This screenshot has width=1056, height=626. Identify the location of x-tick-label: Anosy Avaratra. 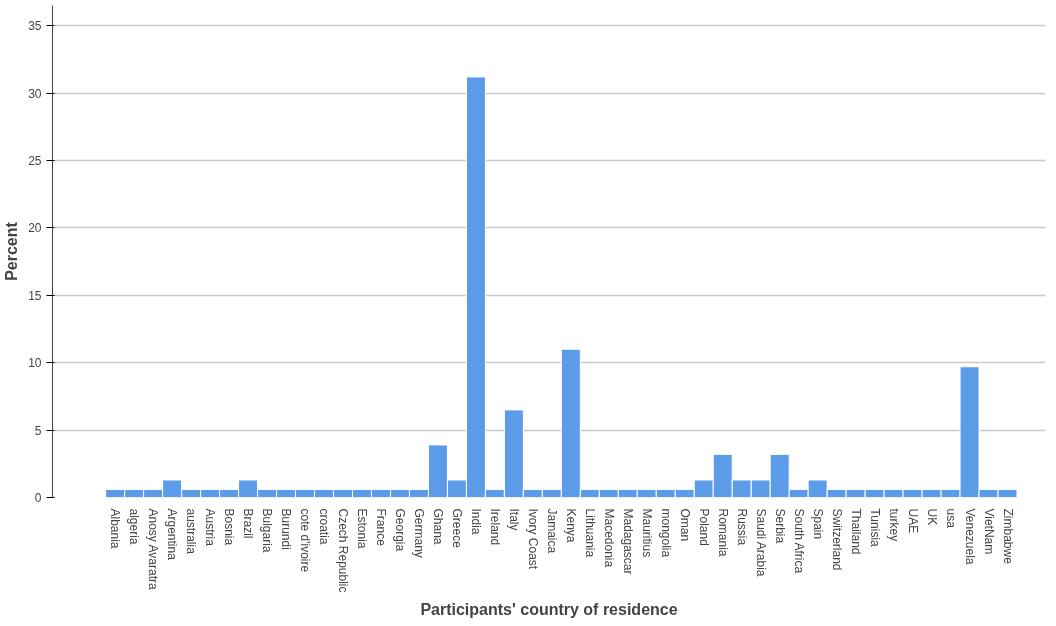
(153, 549).